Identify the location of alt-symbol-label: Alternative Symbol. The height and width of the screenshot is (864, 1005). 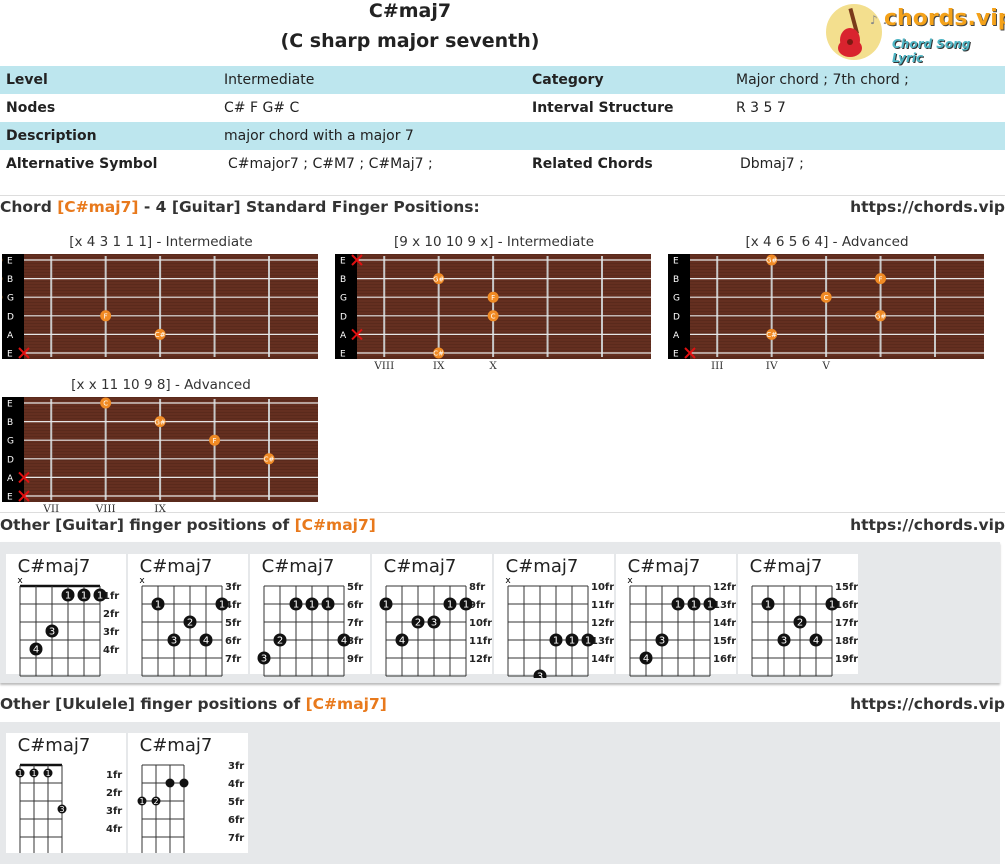
(82, 164).